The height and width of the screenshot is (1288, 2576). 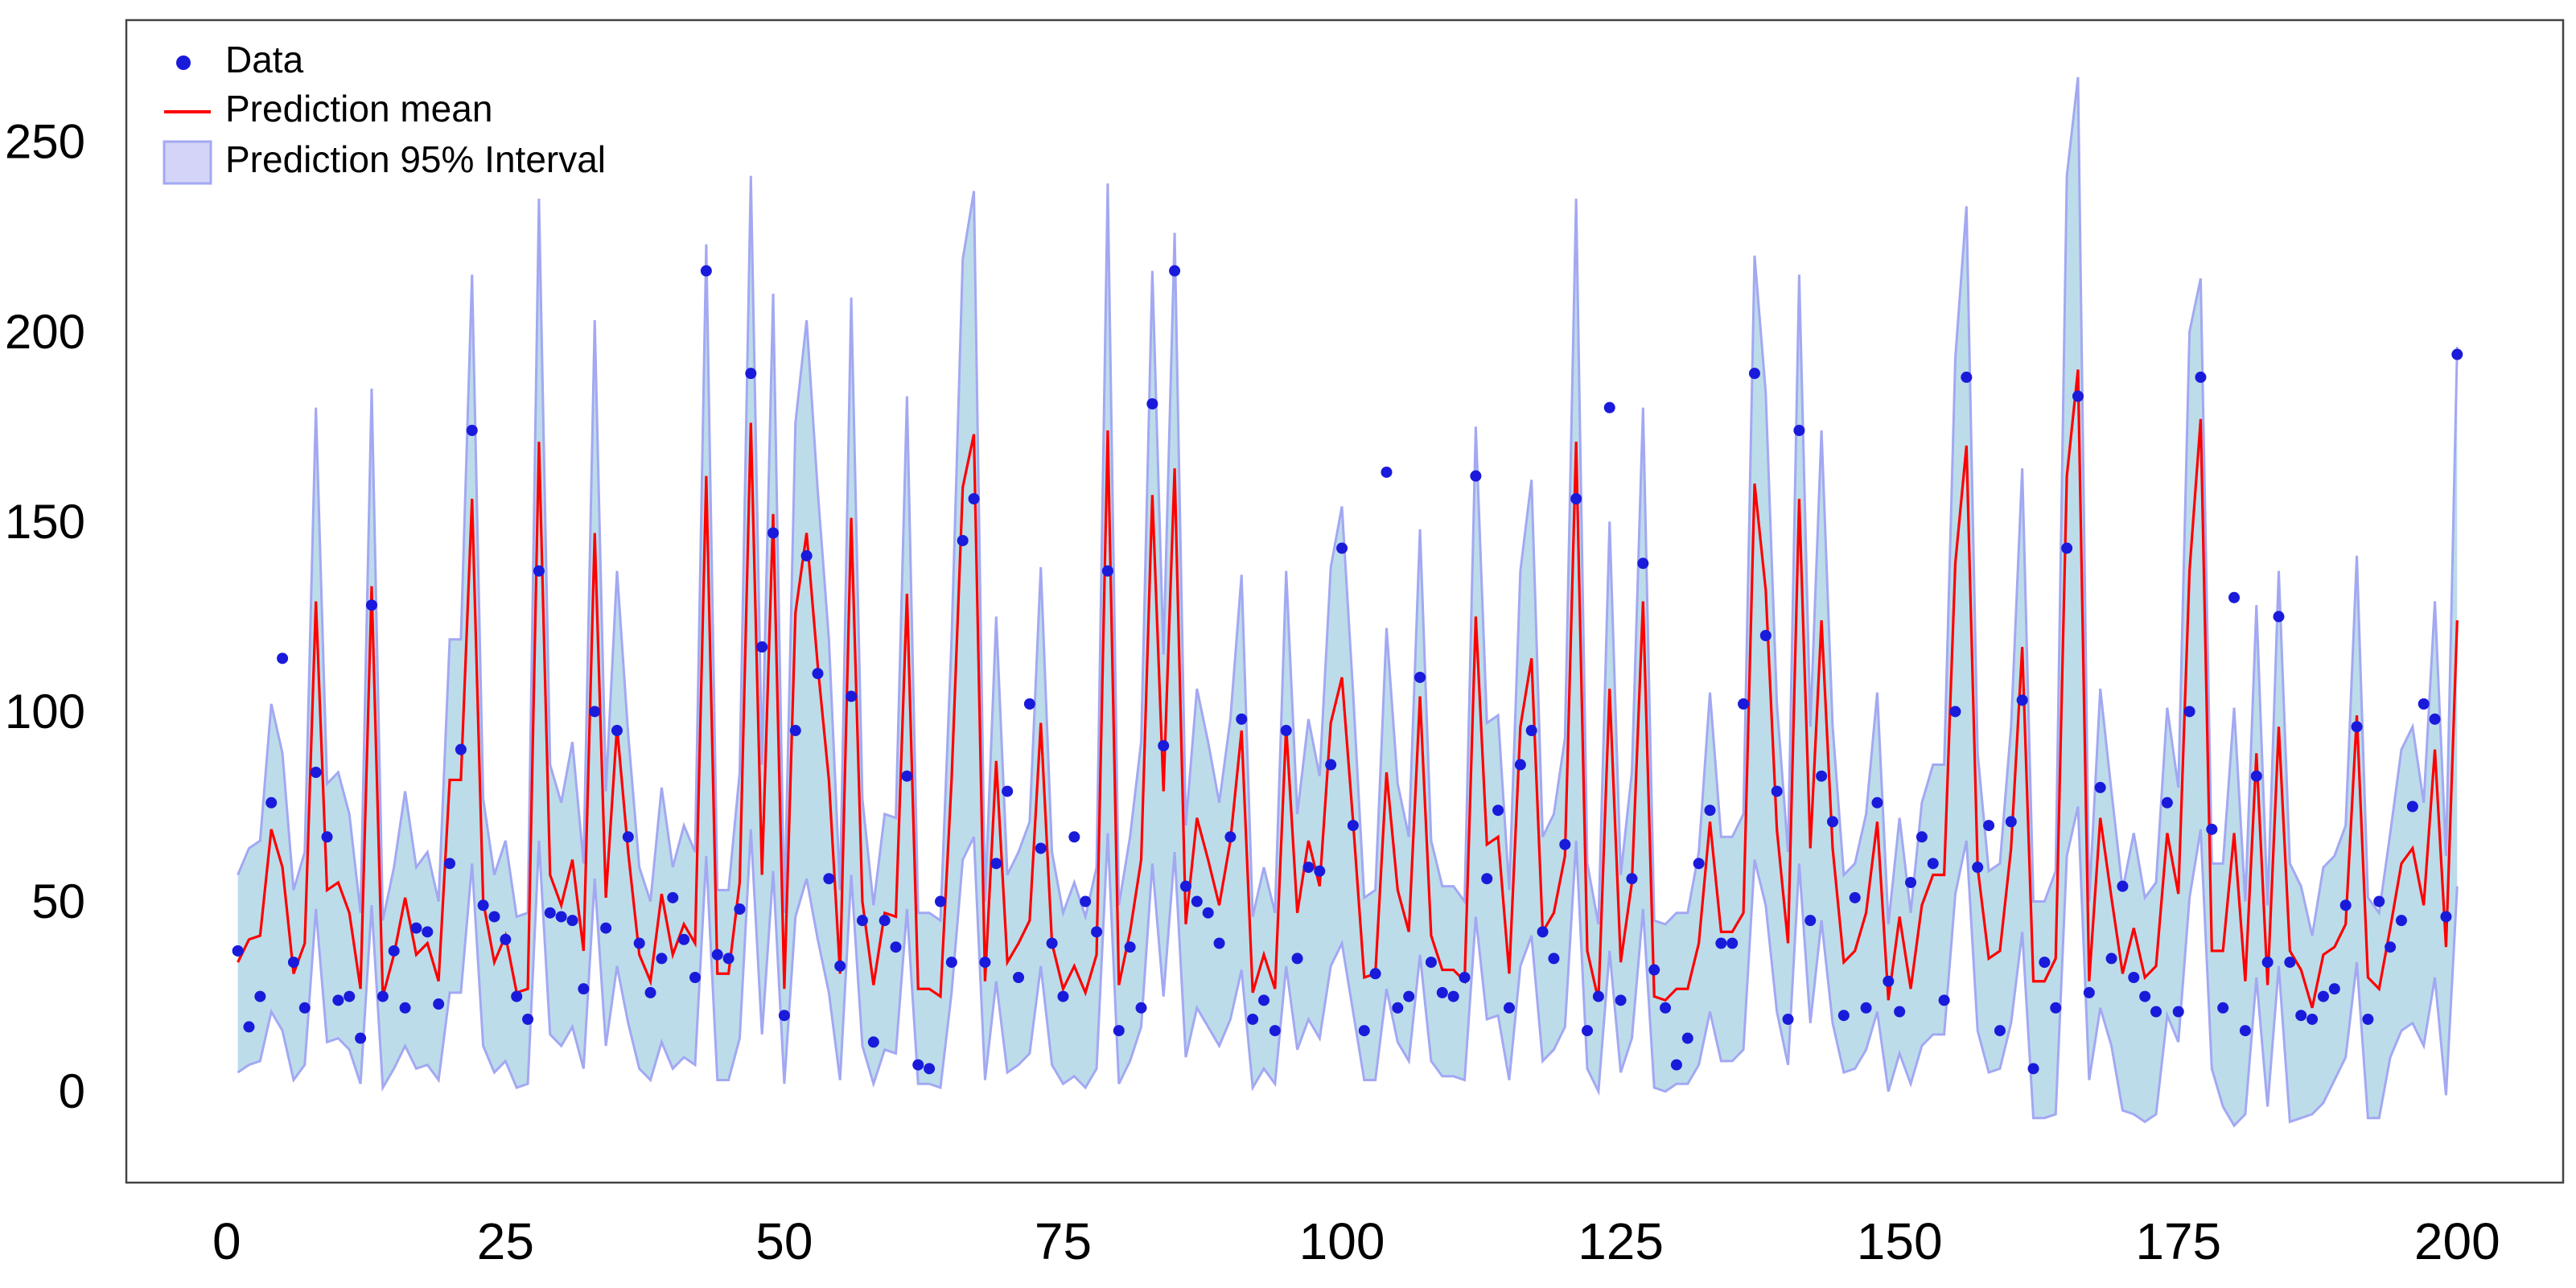 What do you see at coordinates (2178, 1241) in the screenshot?
I see `x-tick-label: 175` at bounding box center [2178, 1241].